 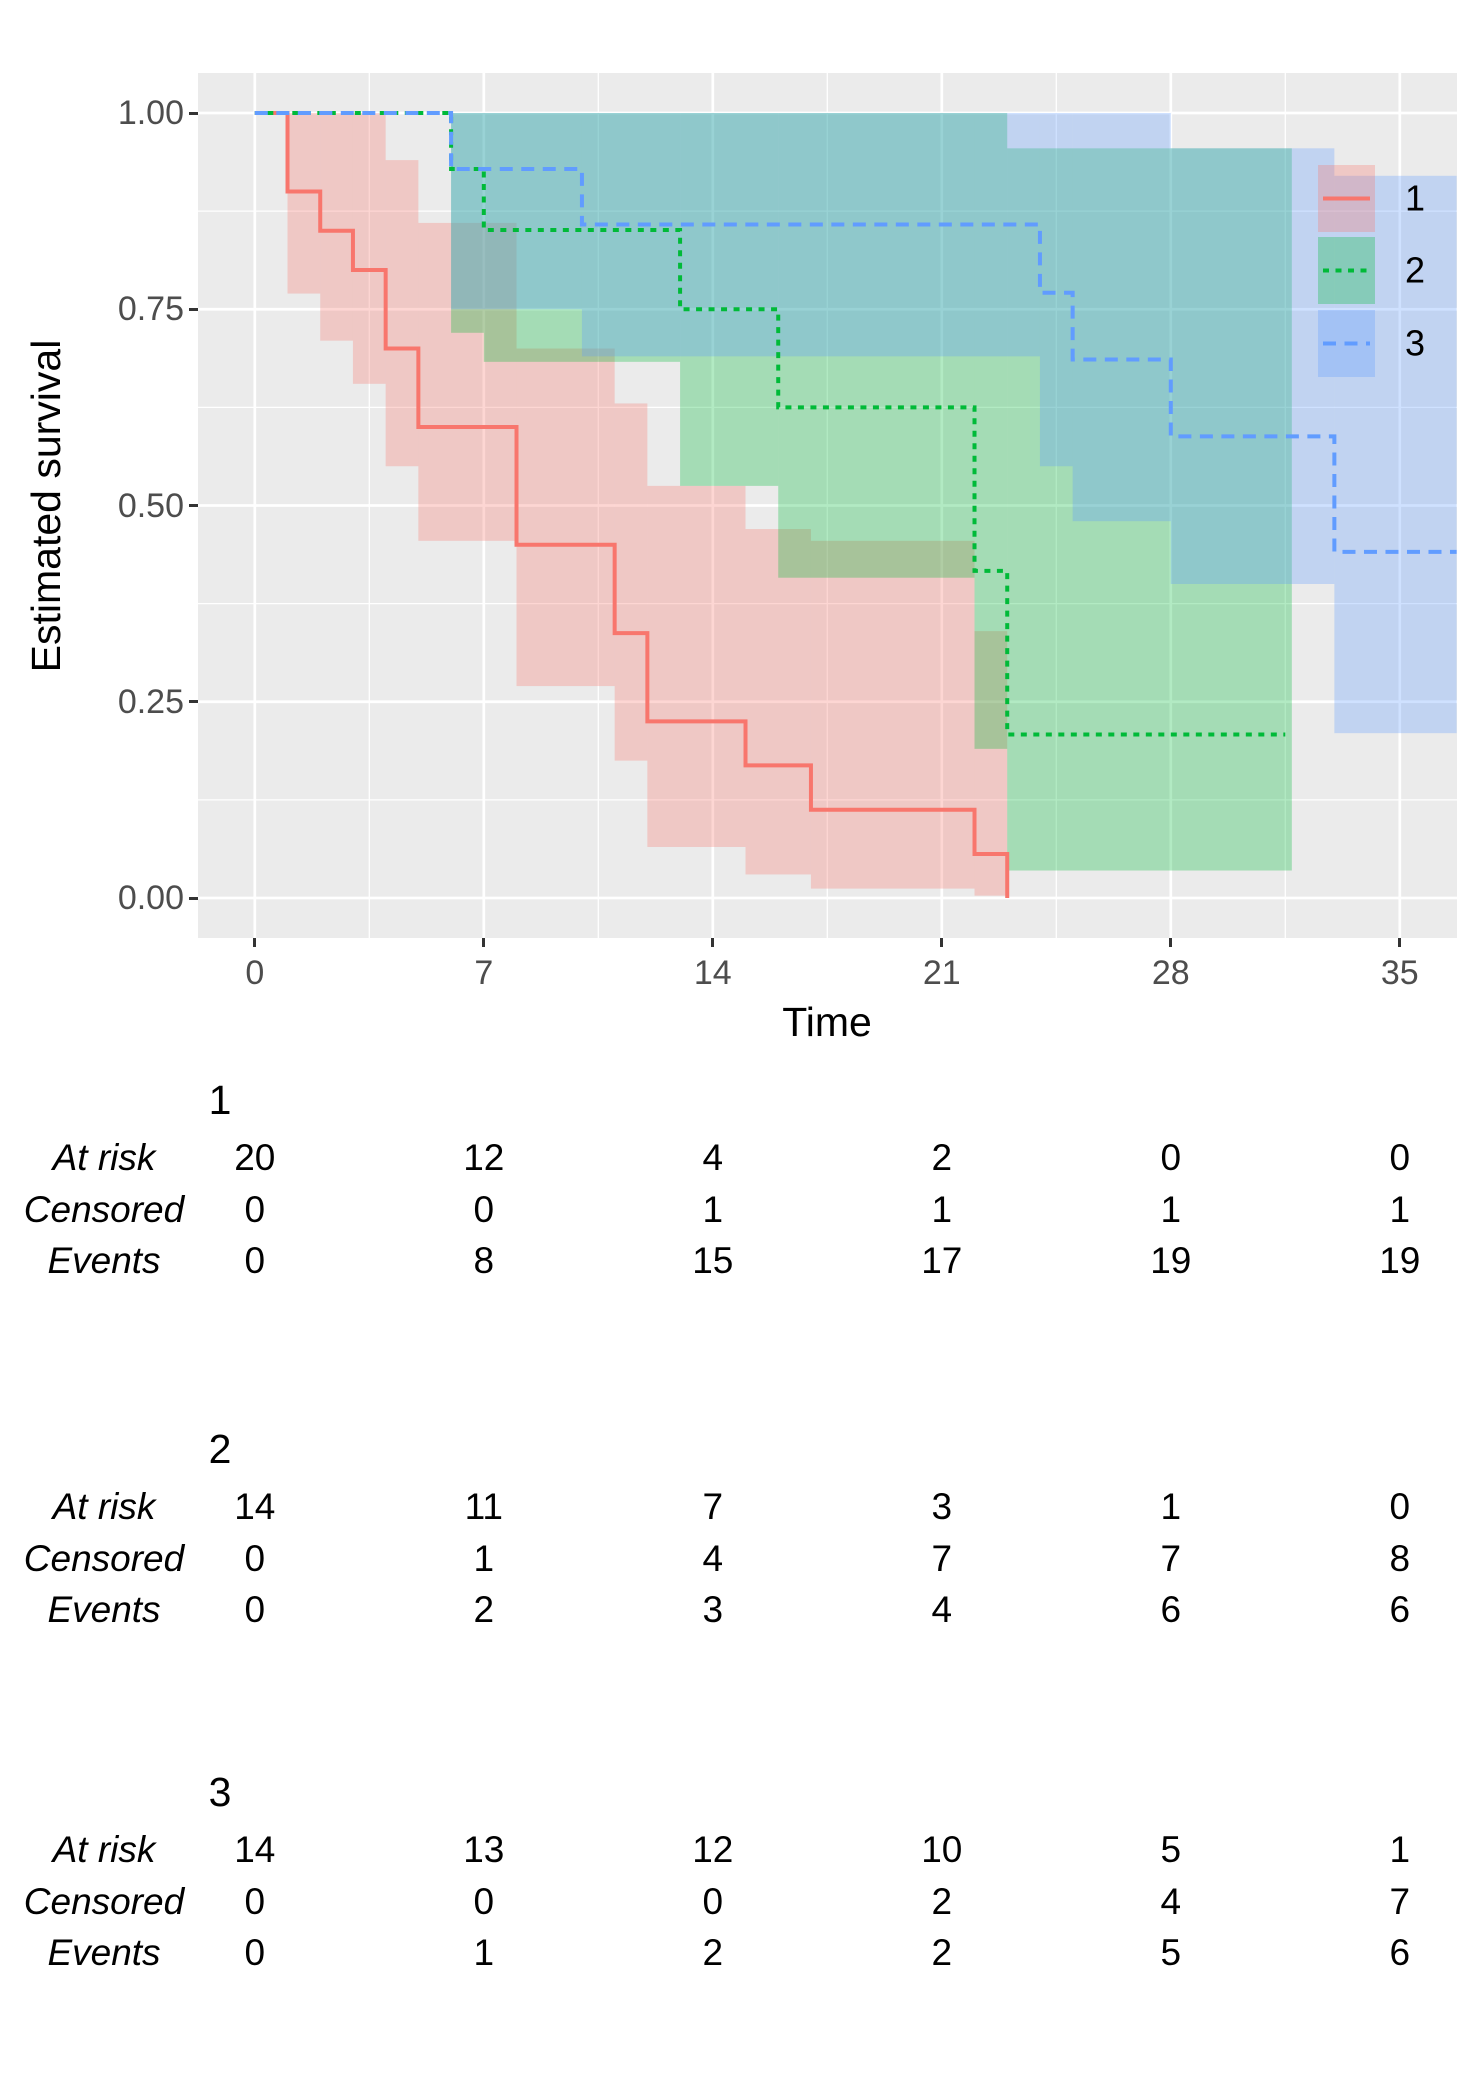 I want to click on y-tick-label: 0.50, so click(x=150, y=505).